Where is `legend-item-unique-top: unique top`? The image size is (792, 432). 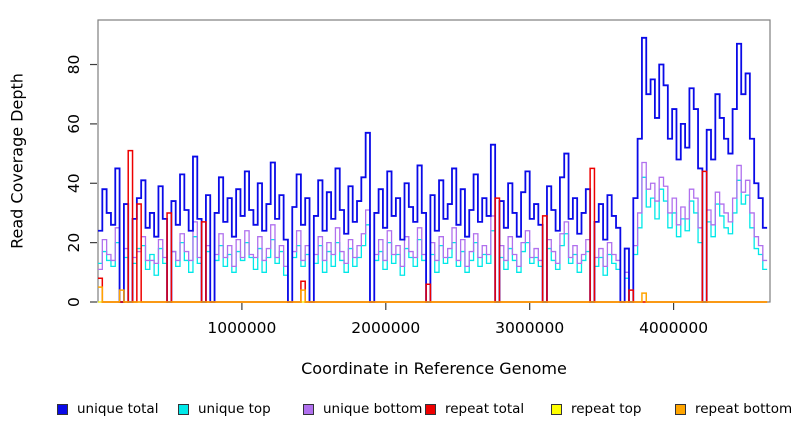 legend-item-unique-top: unique top is located at coordinates (224, 409).